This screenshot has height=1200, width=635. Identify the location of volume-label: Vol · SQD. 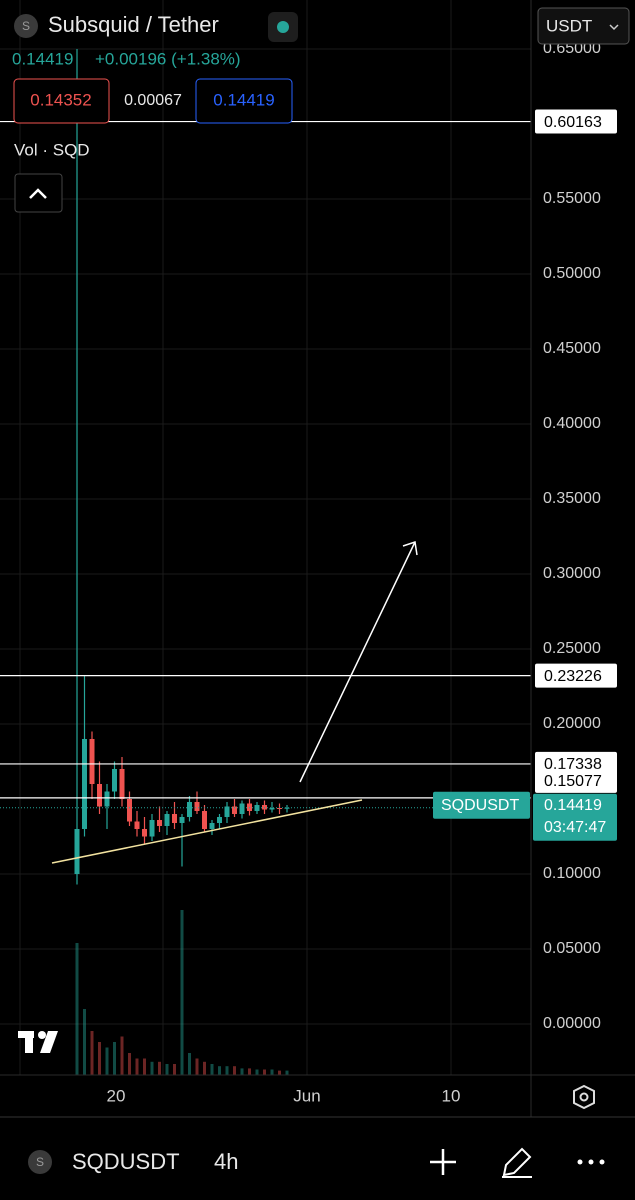
(52, 149).